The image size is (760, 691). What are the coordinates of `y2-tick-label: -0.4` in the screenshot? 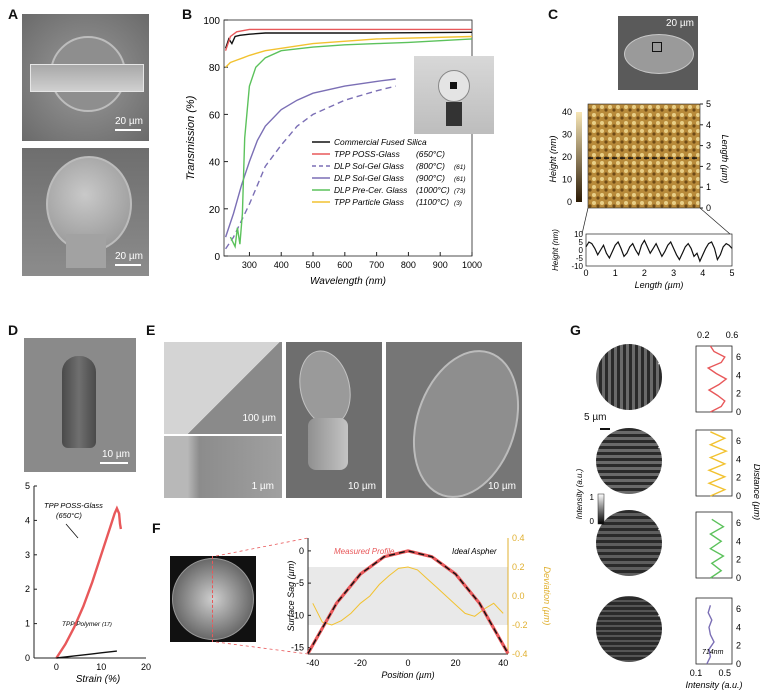 It's located at (520, 654).